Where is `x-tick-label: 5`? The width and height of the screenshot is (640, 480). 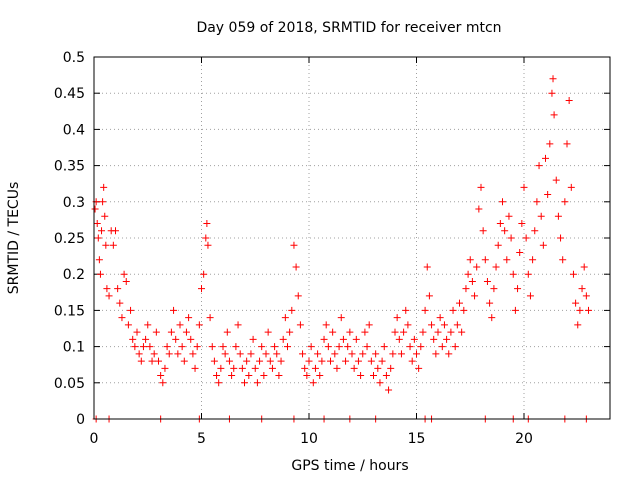 x-tick-label: 5 is located at coordinates (201, 439).